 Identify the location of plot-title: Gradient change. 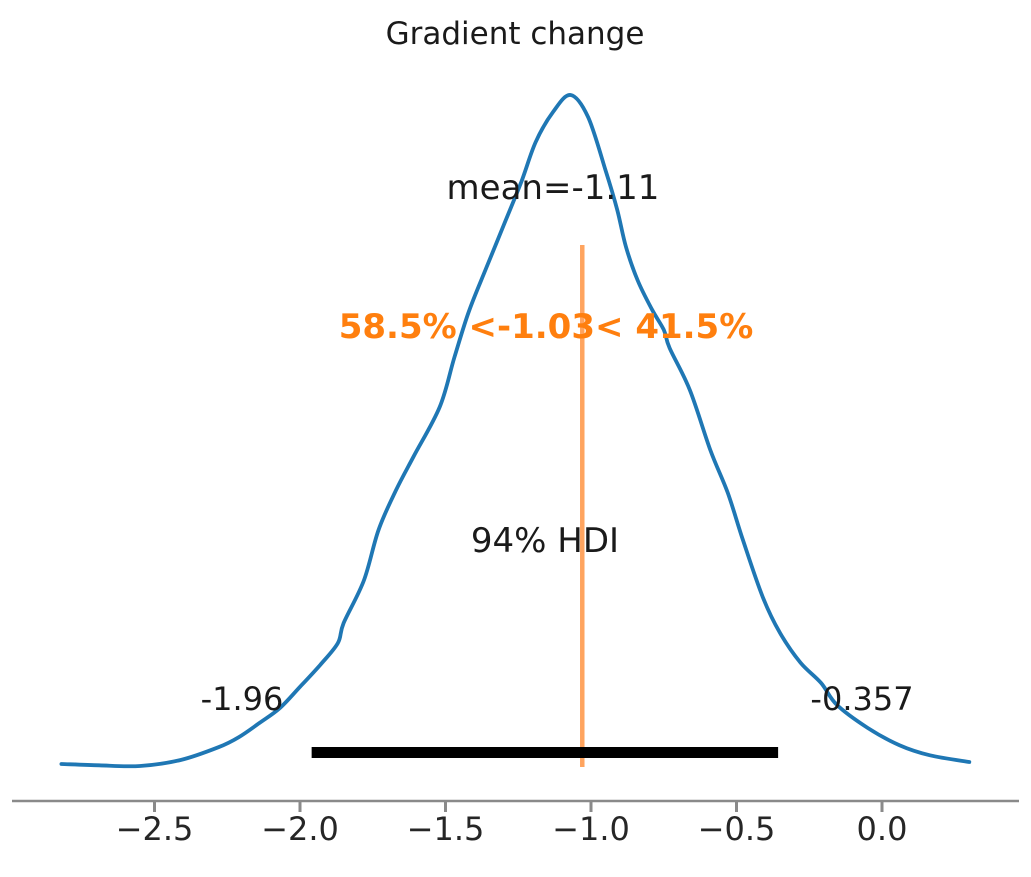
(515, 34).